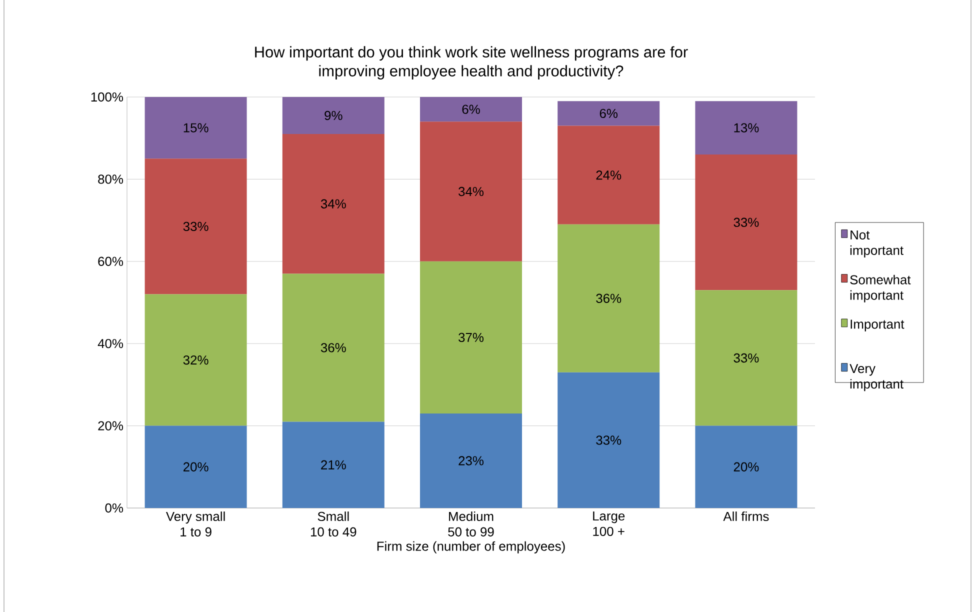  Describe the element at coordinates (877, 326) in the screenshot. I see `legend-label: Important` at that location.